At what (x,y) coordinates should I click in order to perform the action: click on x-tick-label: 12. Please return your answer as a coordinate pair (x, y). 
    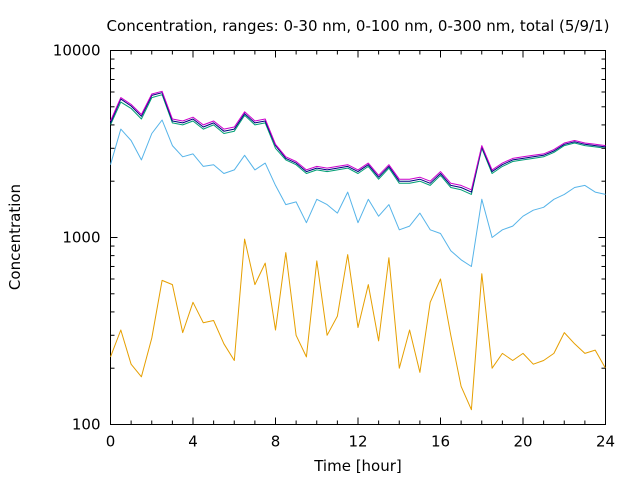
    Looking at the image, I should click on (357, 442).